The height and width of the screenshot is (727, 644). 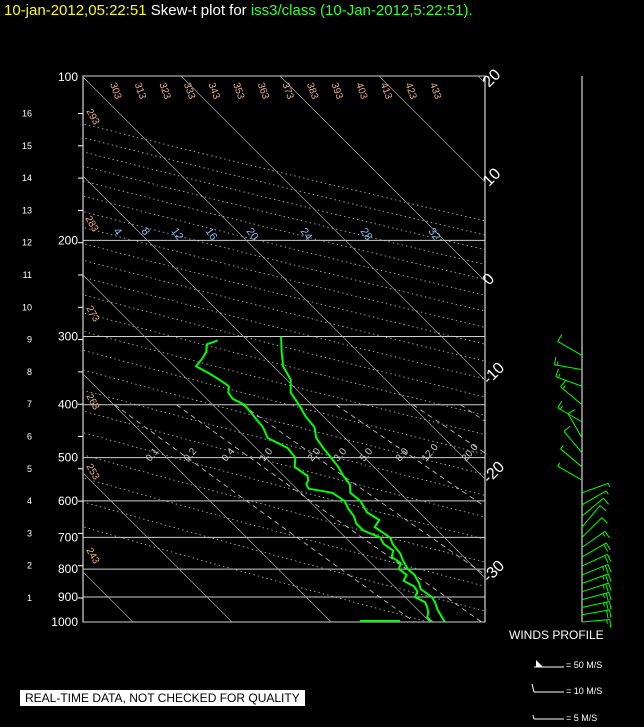 What do you see at coordinates (29, 598) in the screenshot?
I see `height-label-1: 1` at bounding box center [29, 598].